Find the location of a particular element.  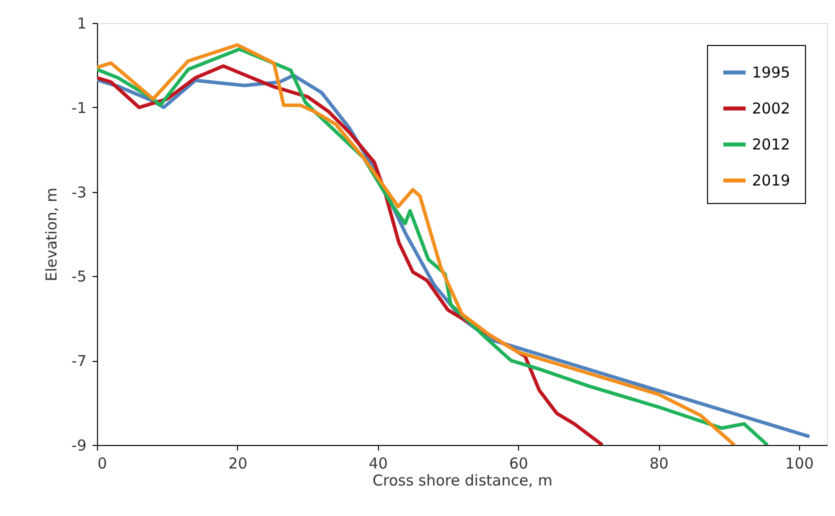

x-tick-label: 80 is located at coordinates (659, 463).